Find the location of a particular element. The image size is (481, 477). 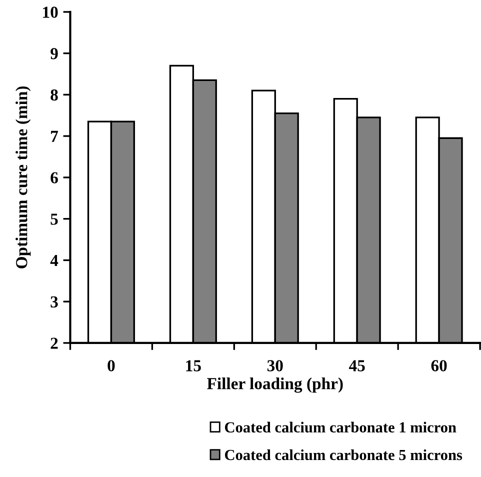

y-axis-title: Optimum cure time (min) is located at coordinates (23, 177).